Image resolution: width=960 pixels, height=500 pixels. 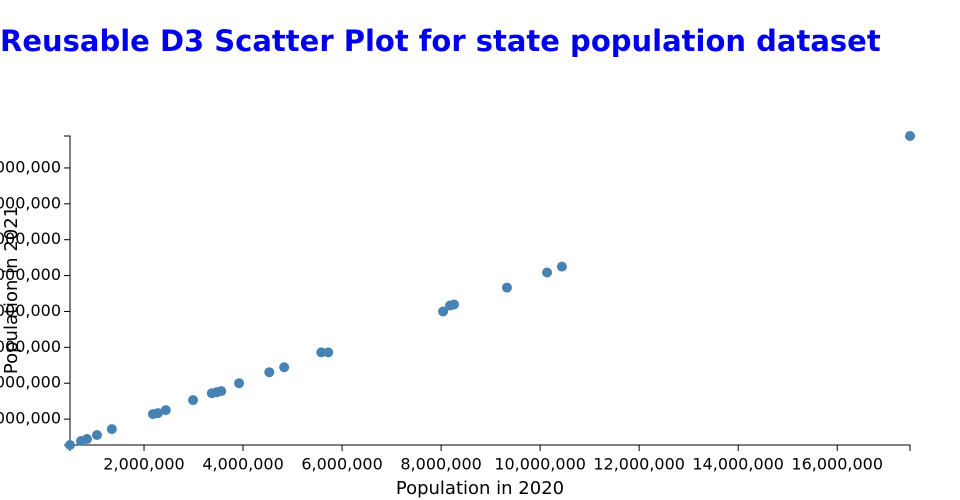 I want to click on x-axis-label: Population in 2020, so click(x=480, y=488).